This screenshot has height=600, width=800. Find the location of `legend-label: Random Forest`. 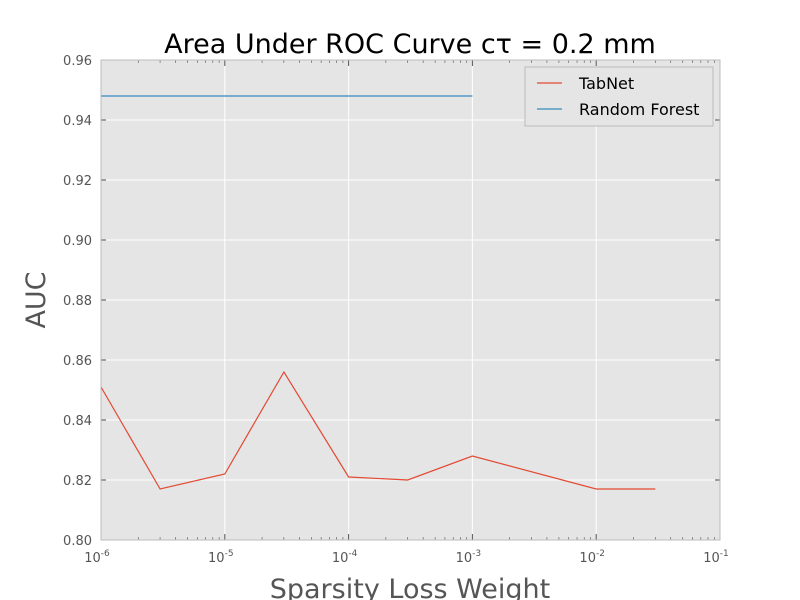

legend-label: Random Forest is located at coordinates (639, 109).